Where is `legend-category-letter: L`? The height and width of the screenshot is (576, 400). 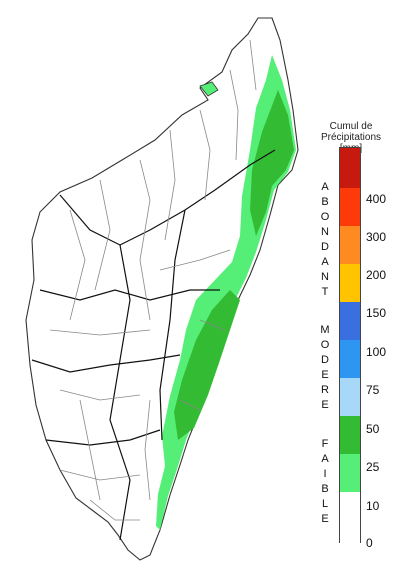
legend-category-letter: L is located at coordinates (325, 504).